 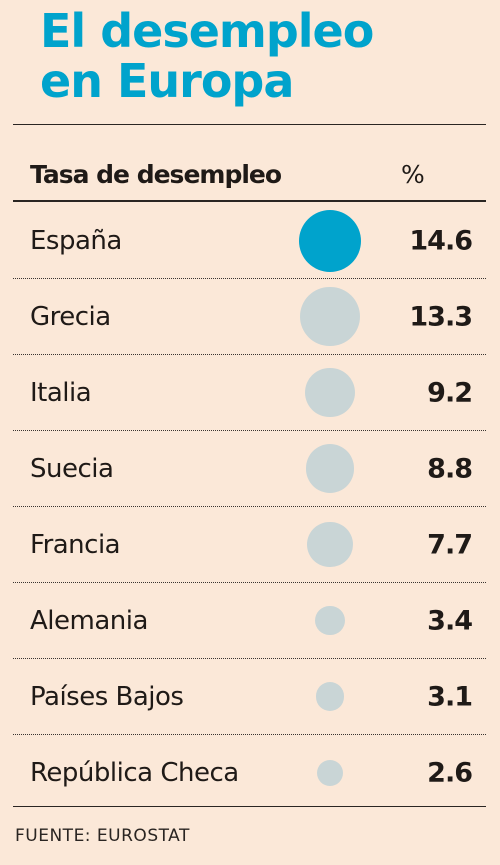 I want to click on value-label: 9.2, so click(x=450, y=392).